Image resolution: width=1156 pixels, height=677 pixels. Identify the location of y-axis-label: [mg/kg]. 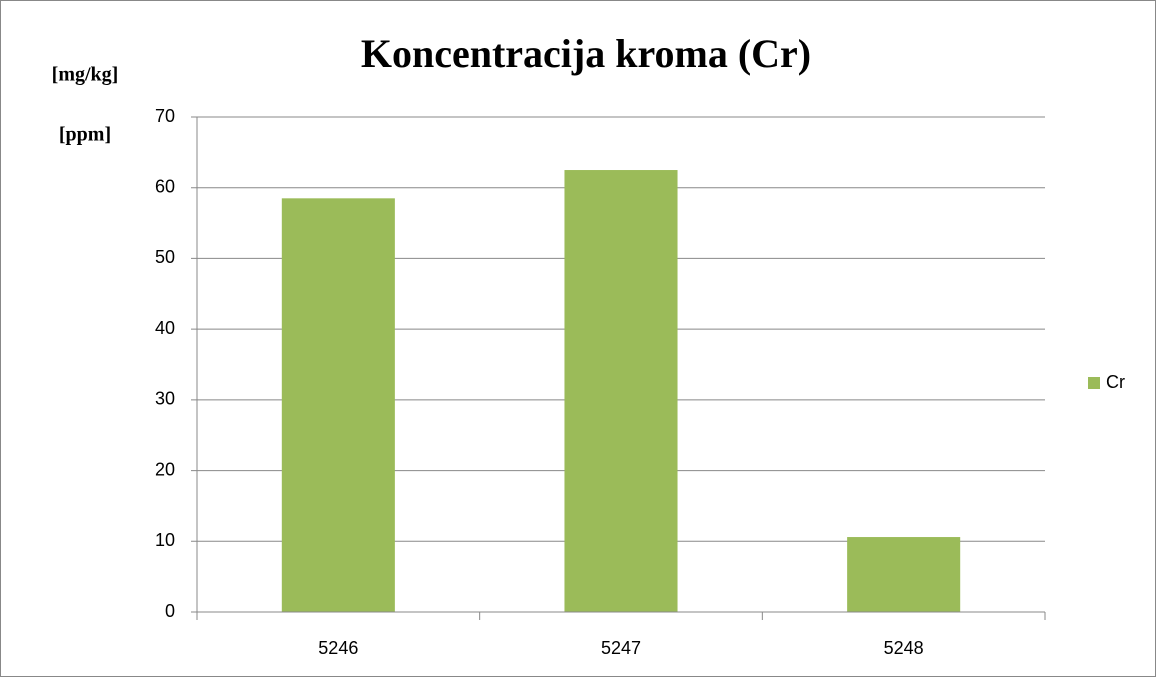
(85, 75).